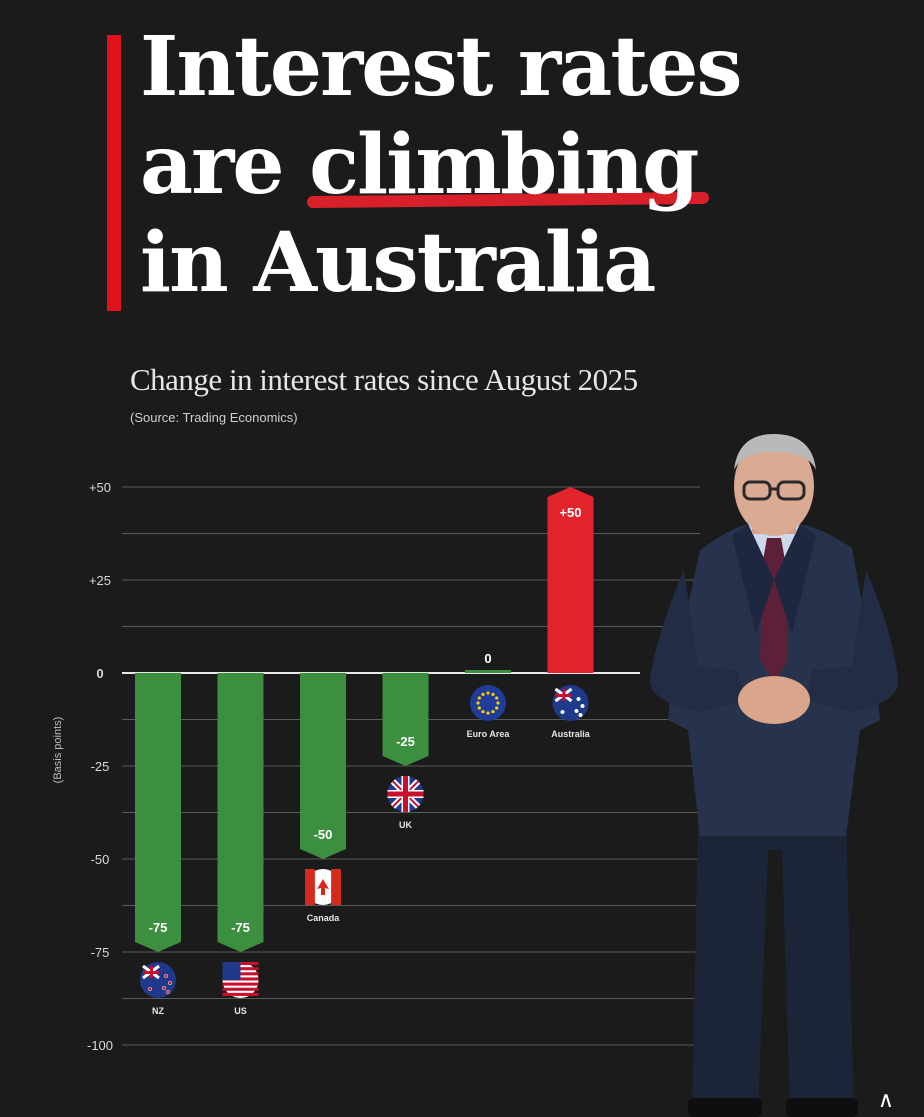  I want to click on y-axis-label: (Basis points), so click(58, 750).